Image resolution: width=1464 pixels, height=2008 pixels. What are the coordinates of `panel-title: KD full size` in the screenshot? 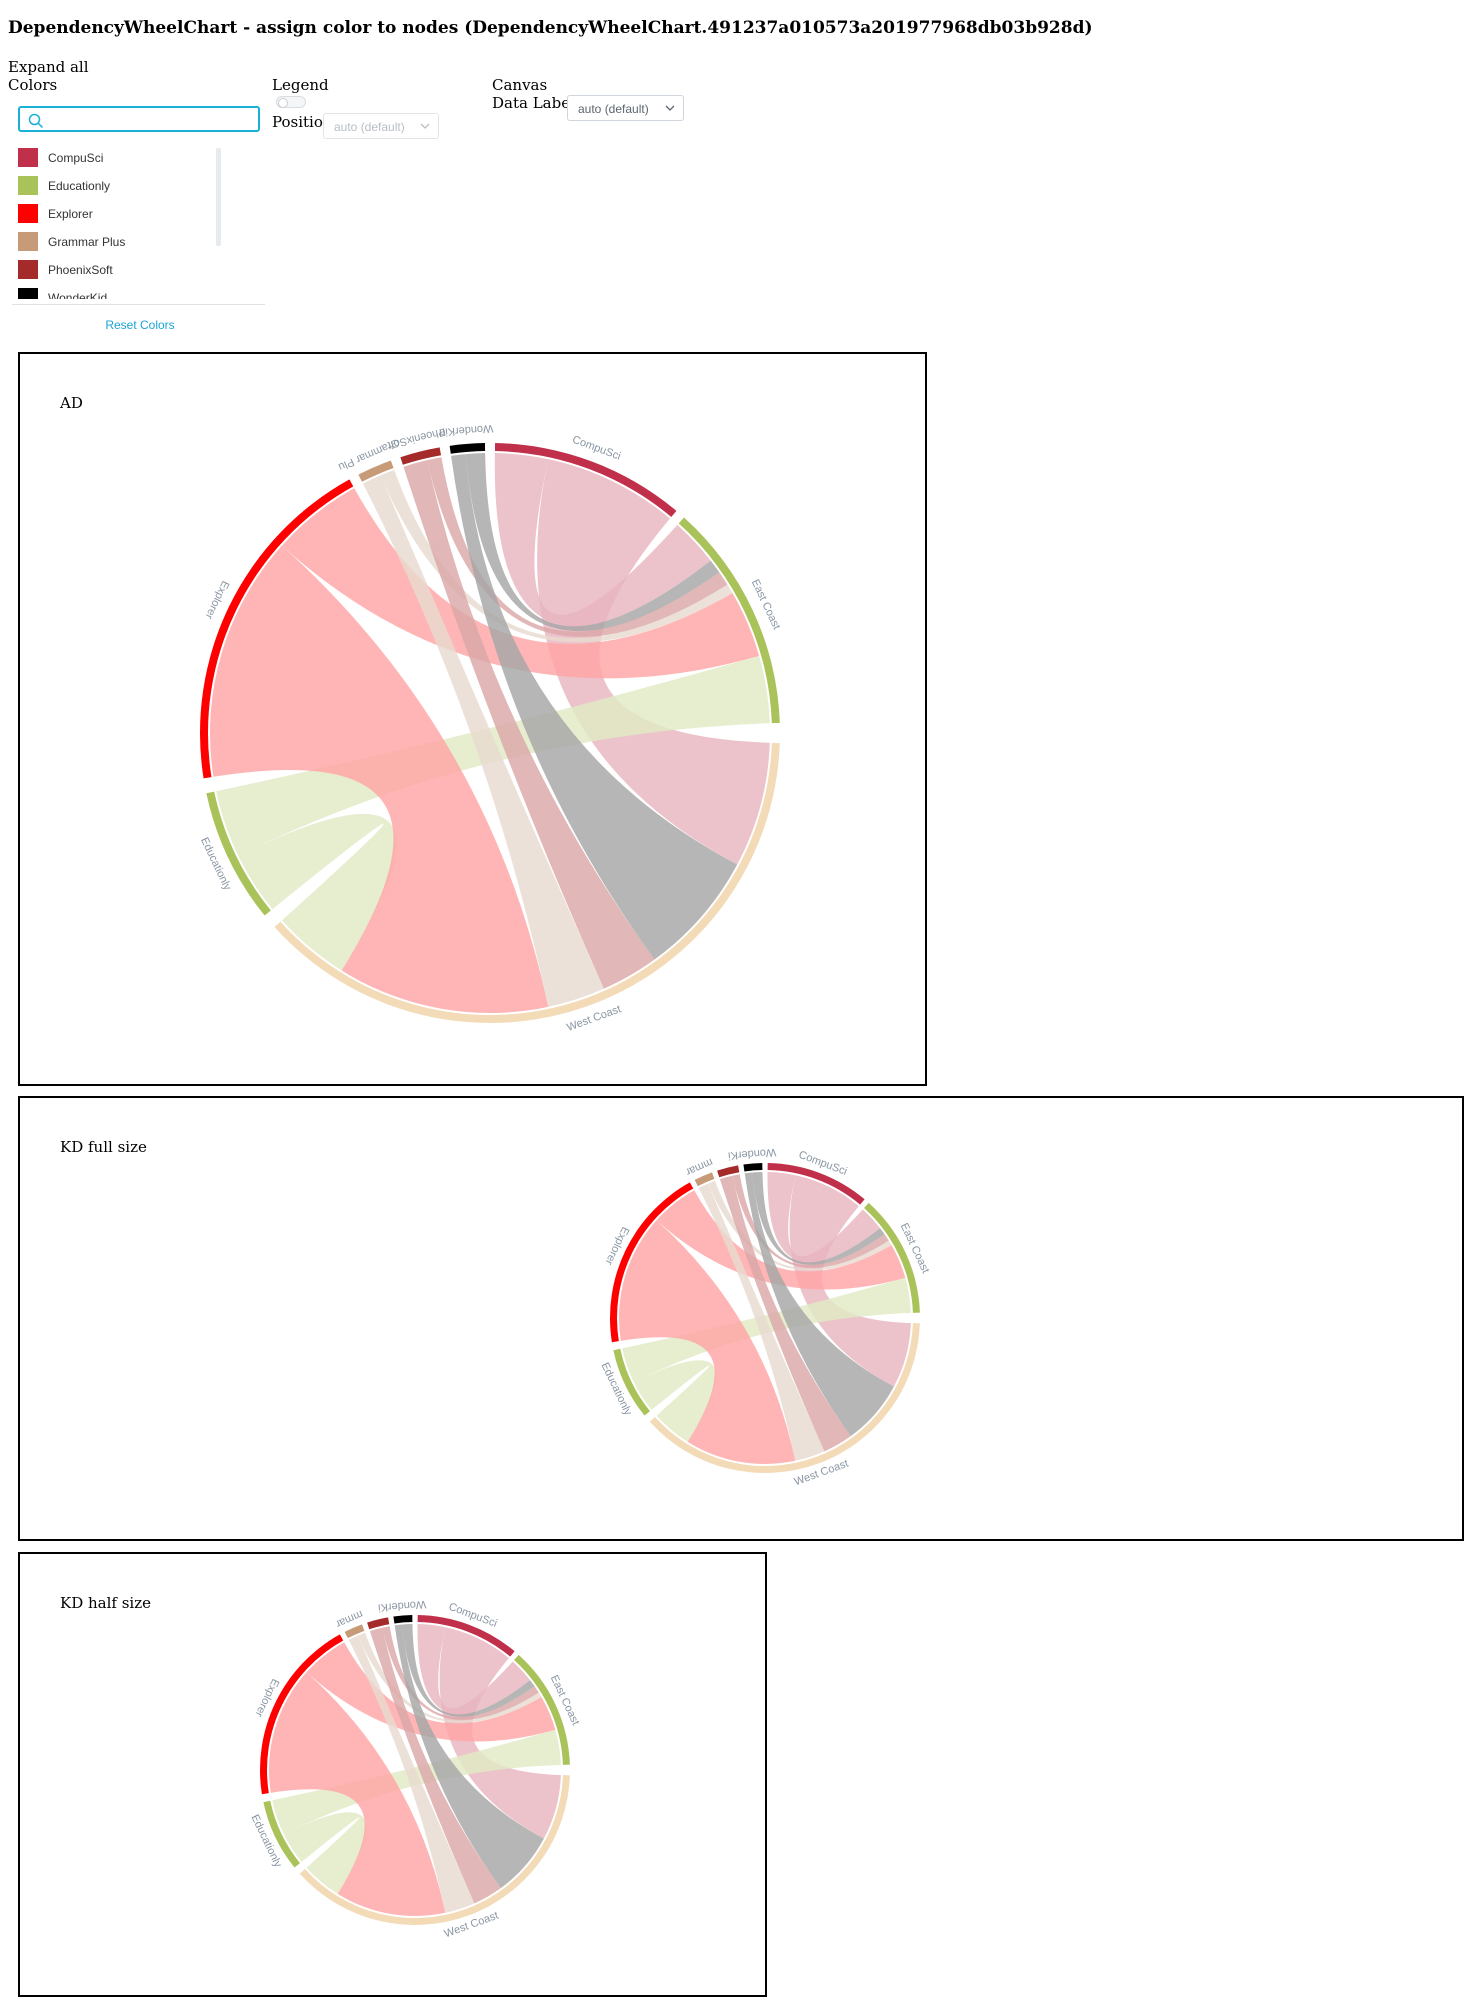 It's located at (103, 1147).